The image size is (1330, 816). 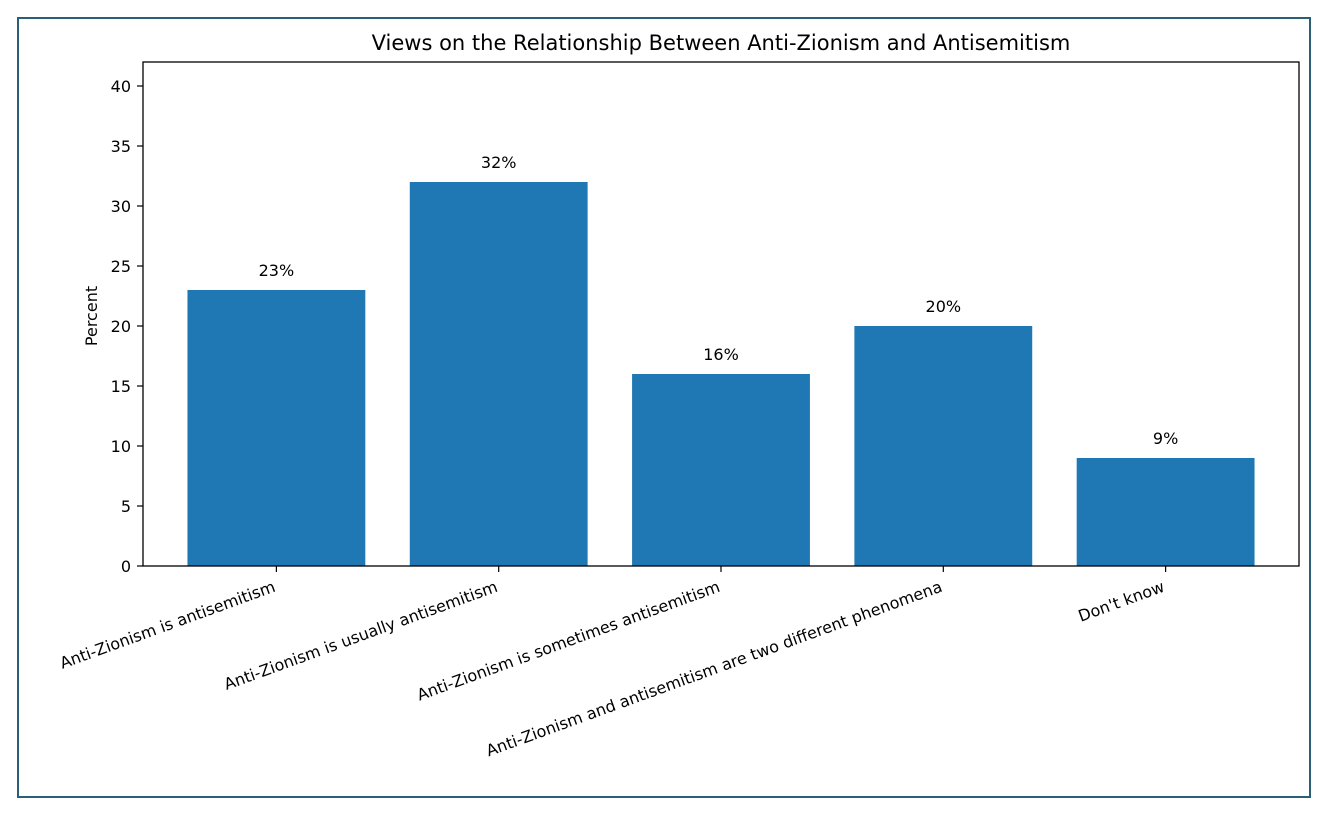 What do you see at coordinates (121, 386) in the screenshot?
I see `y-tick-label-15: 15` at bounding box center [121, 386].